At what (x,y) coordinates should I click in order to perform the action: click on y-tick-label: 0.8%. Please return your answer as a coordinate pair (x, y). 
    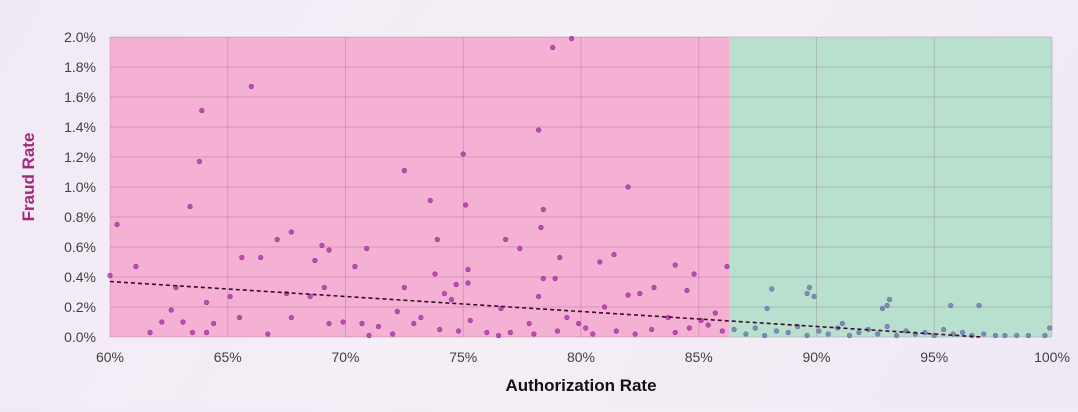
    Looking at the image, I should click on (80, 217).